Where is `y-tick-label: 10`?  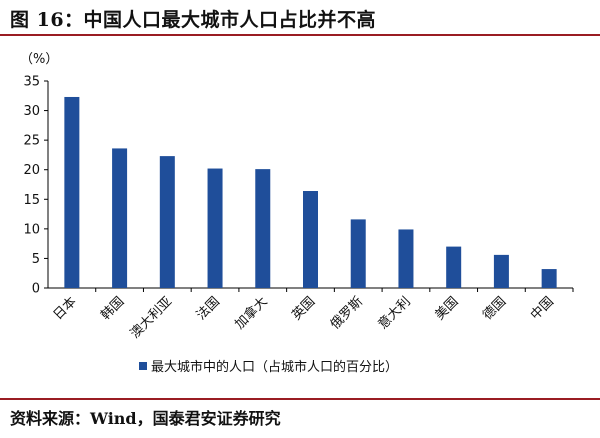
y-tick-label: 10 is located at coordinates (31, 229).